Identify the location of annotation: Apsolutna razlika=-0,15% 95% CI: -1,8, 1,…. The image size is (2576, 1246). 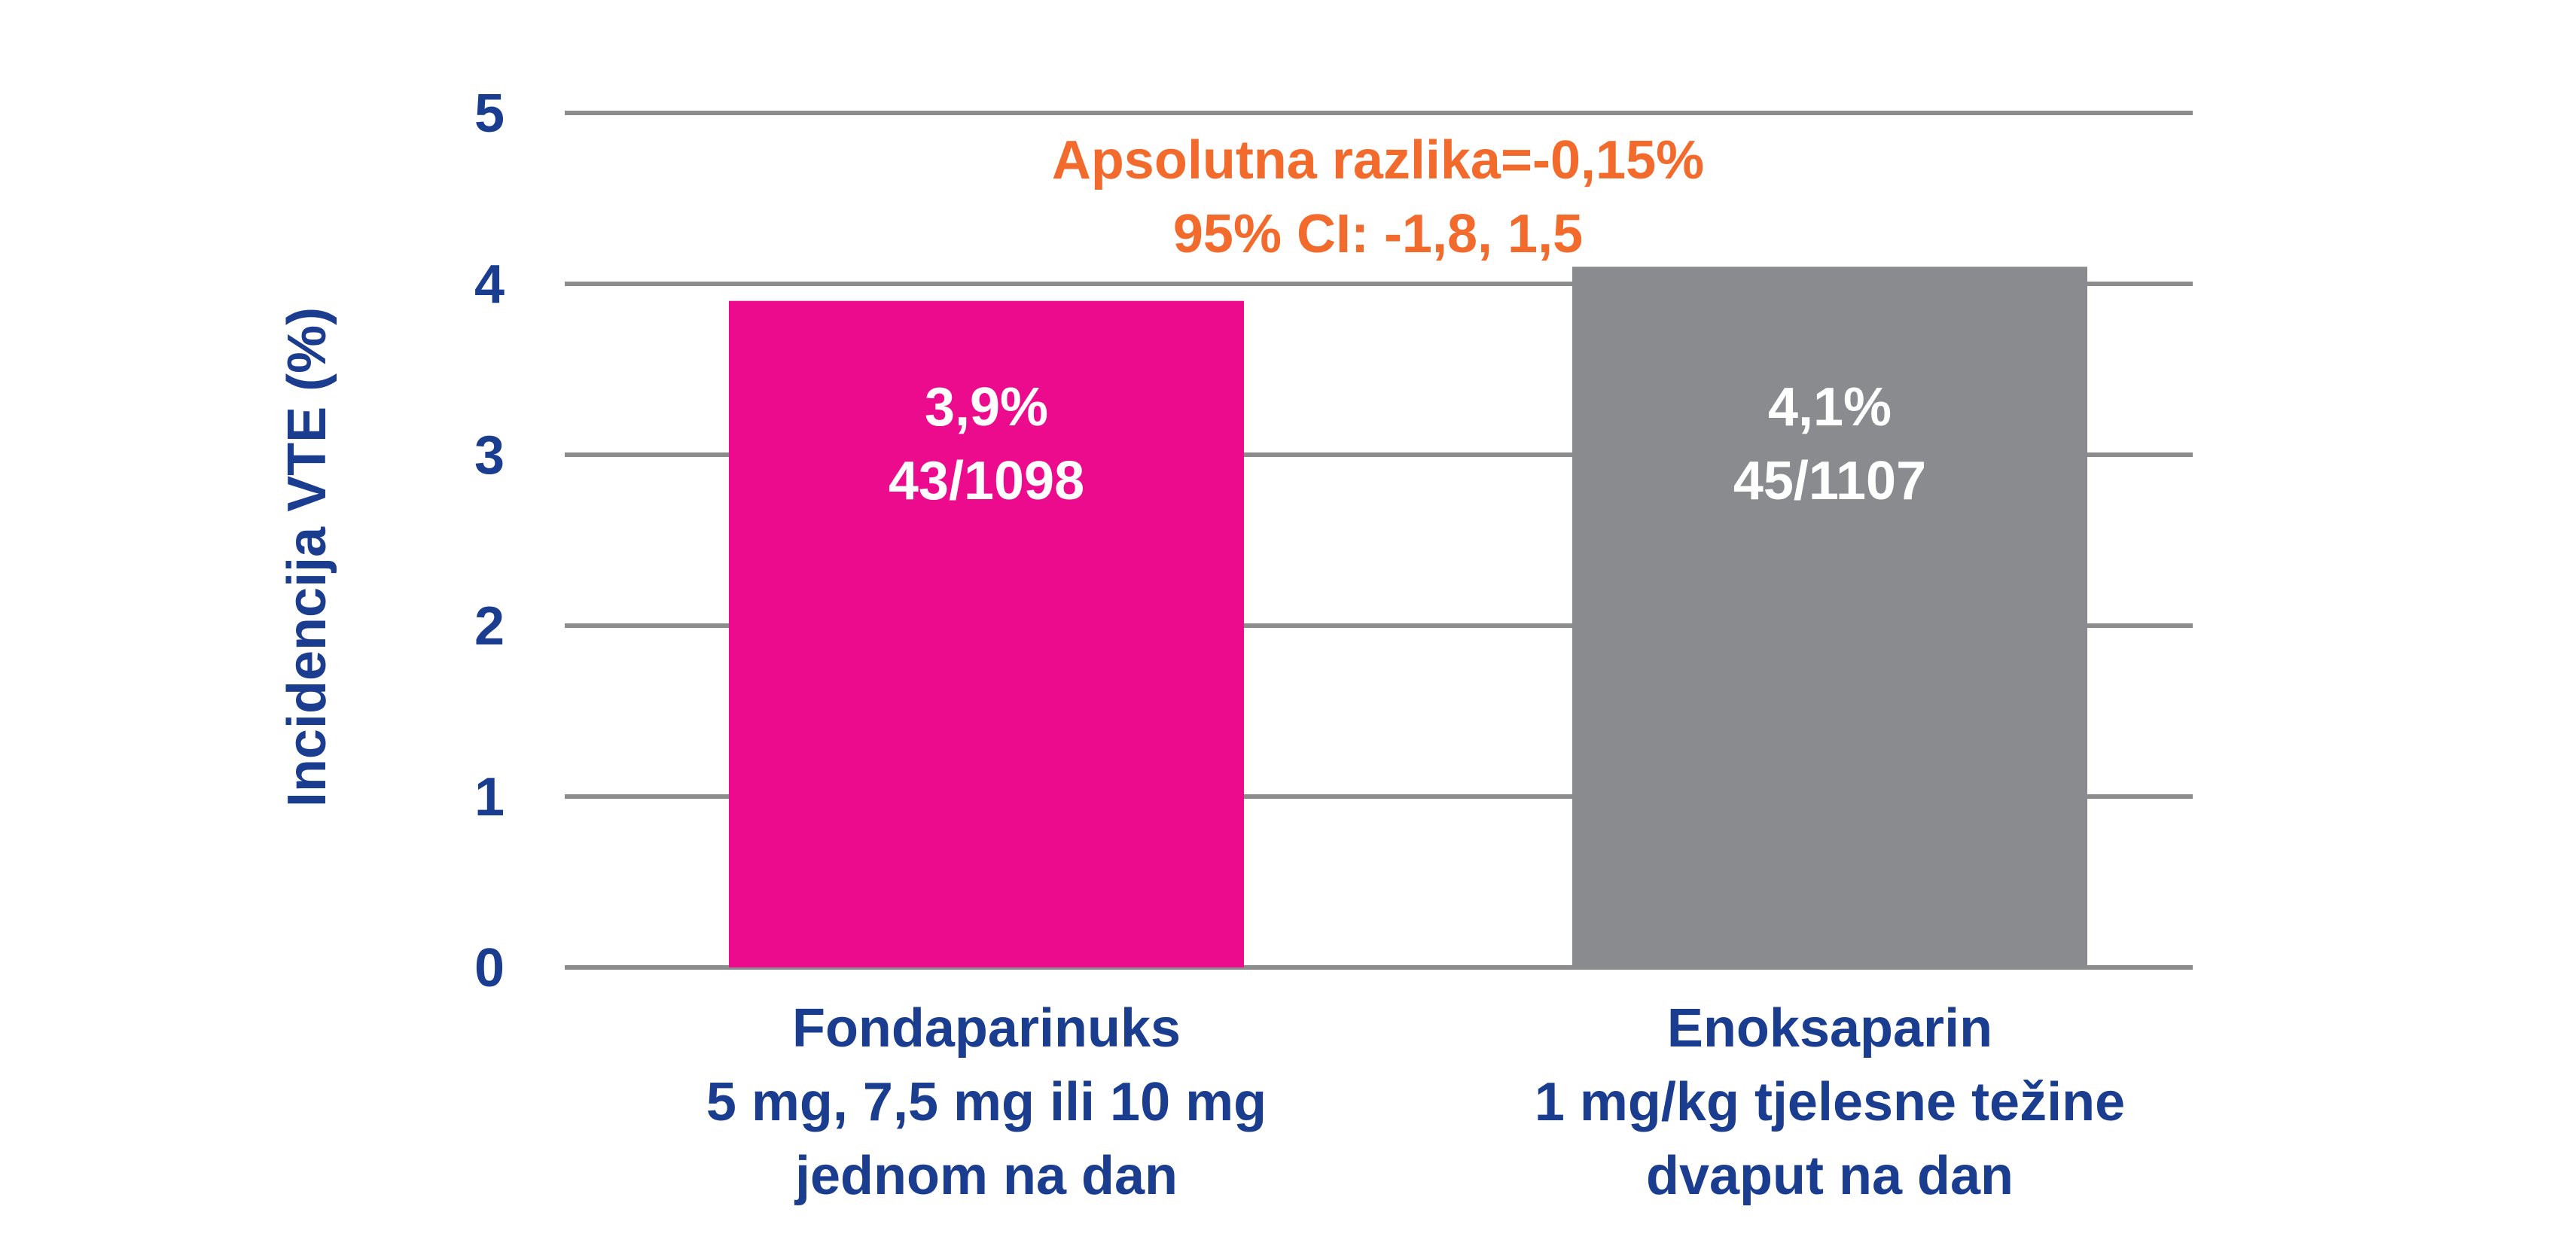
(1378, 197).